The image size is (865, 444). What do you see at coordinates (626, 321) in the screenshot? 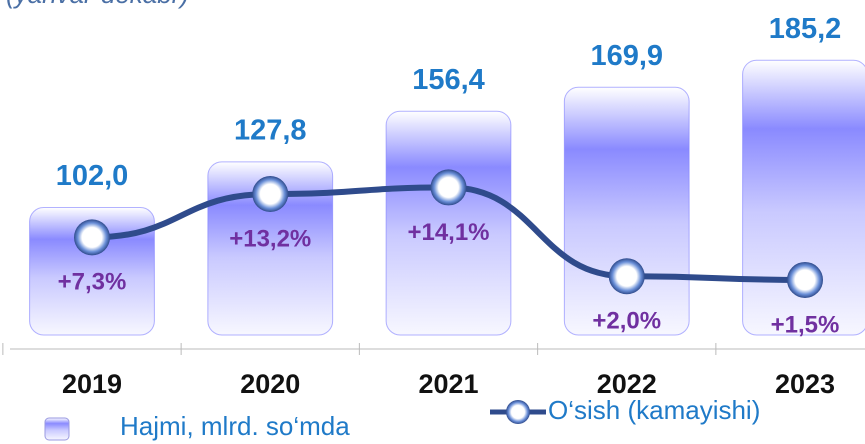
I see `value-label: +2,0%` at bounding box center [626, 321].